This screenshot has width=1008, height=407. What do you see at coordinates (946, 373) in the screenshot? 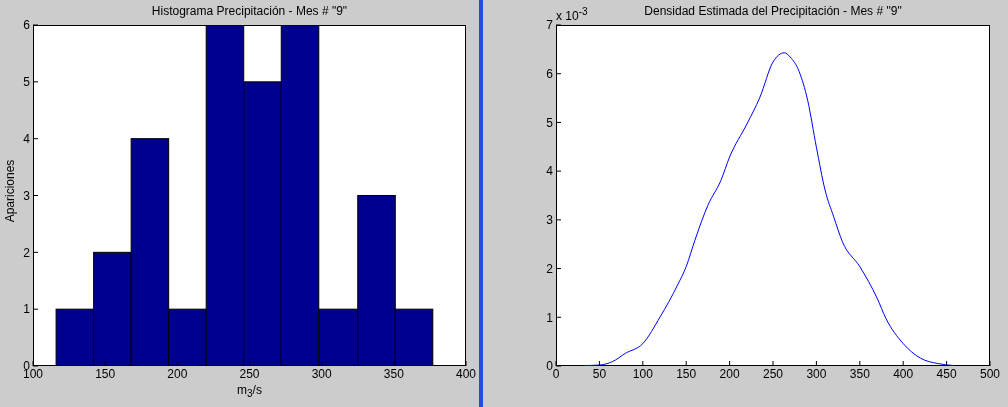
I see `x-tick-label: 450` at bounding box center [946, 373].